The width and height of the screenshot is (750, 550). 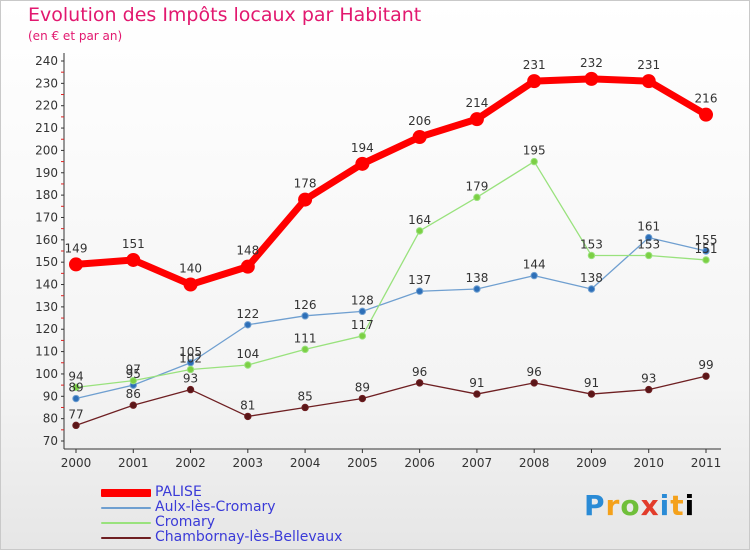 What do you see at coordinates (50, 396) in the screenshot?
I see `y-tick-label: 90` at bounding box center [50, 396].